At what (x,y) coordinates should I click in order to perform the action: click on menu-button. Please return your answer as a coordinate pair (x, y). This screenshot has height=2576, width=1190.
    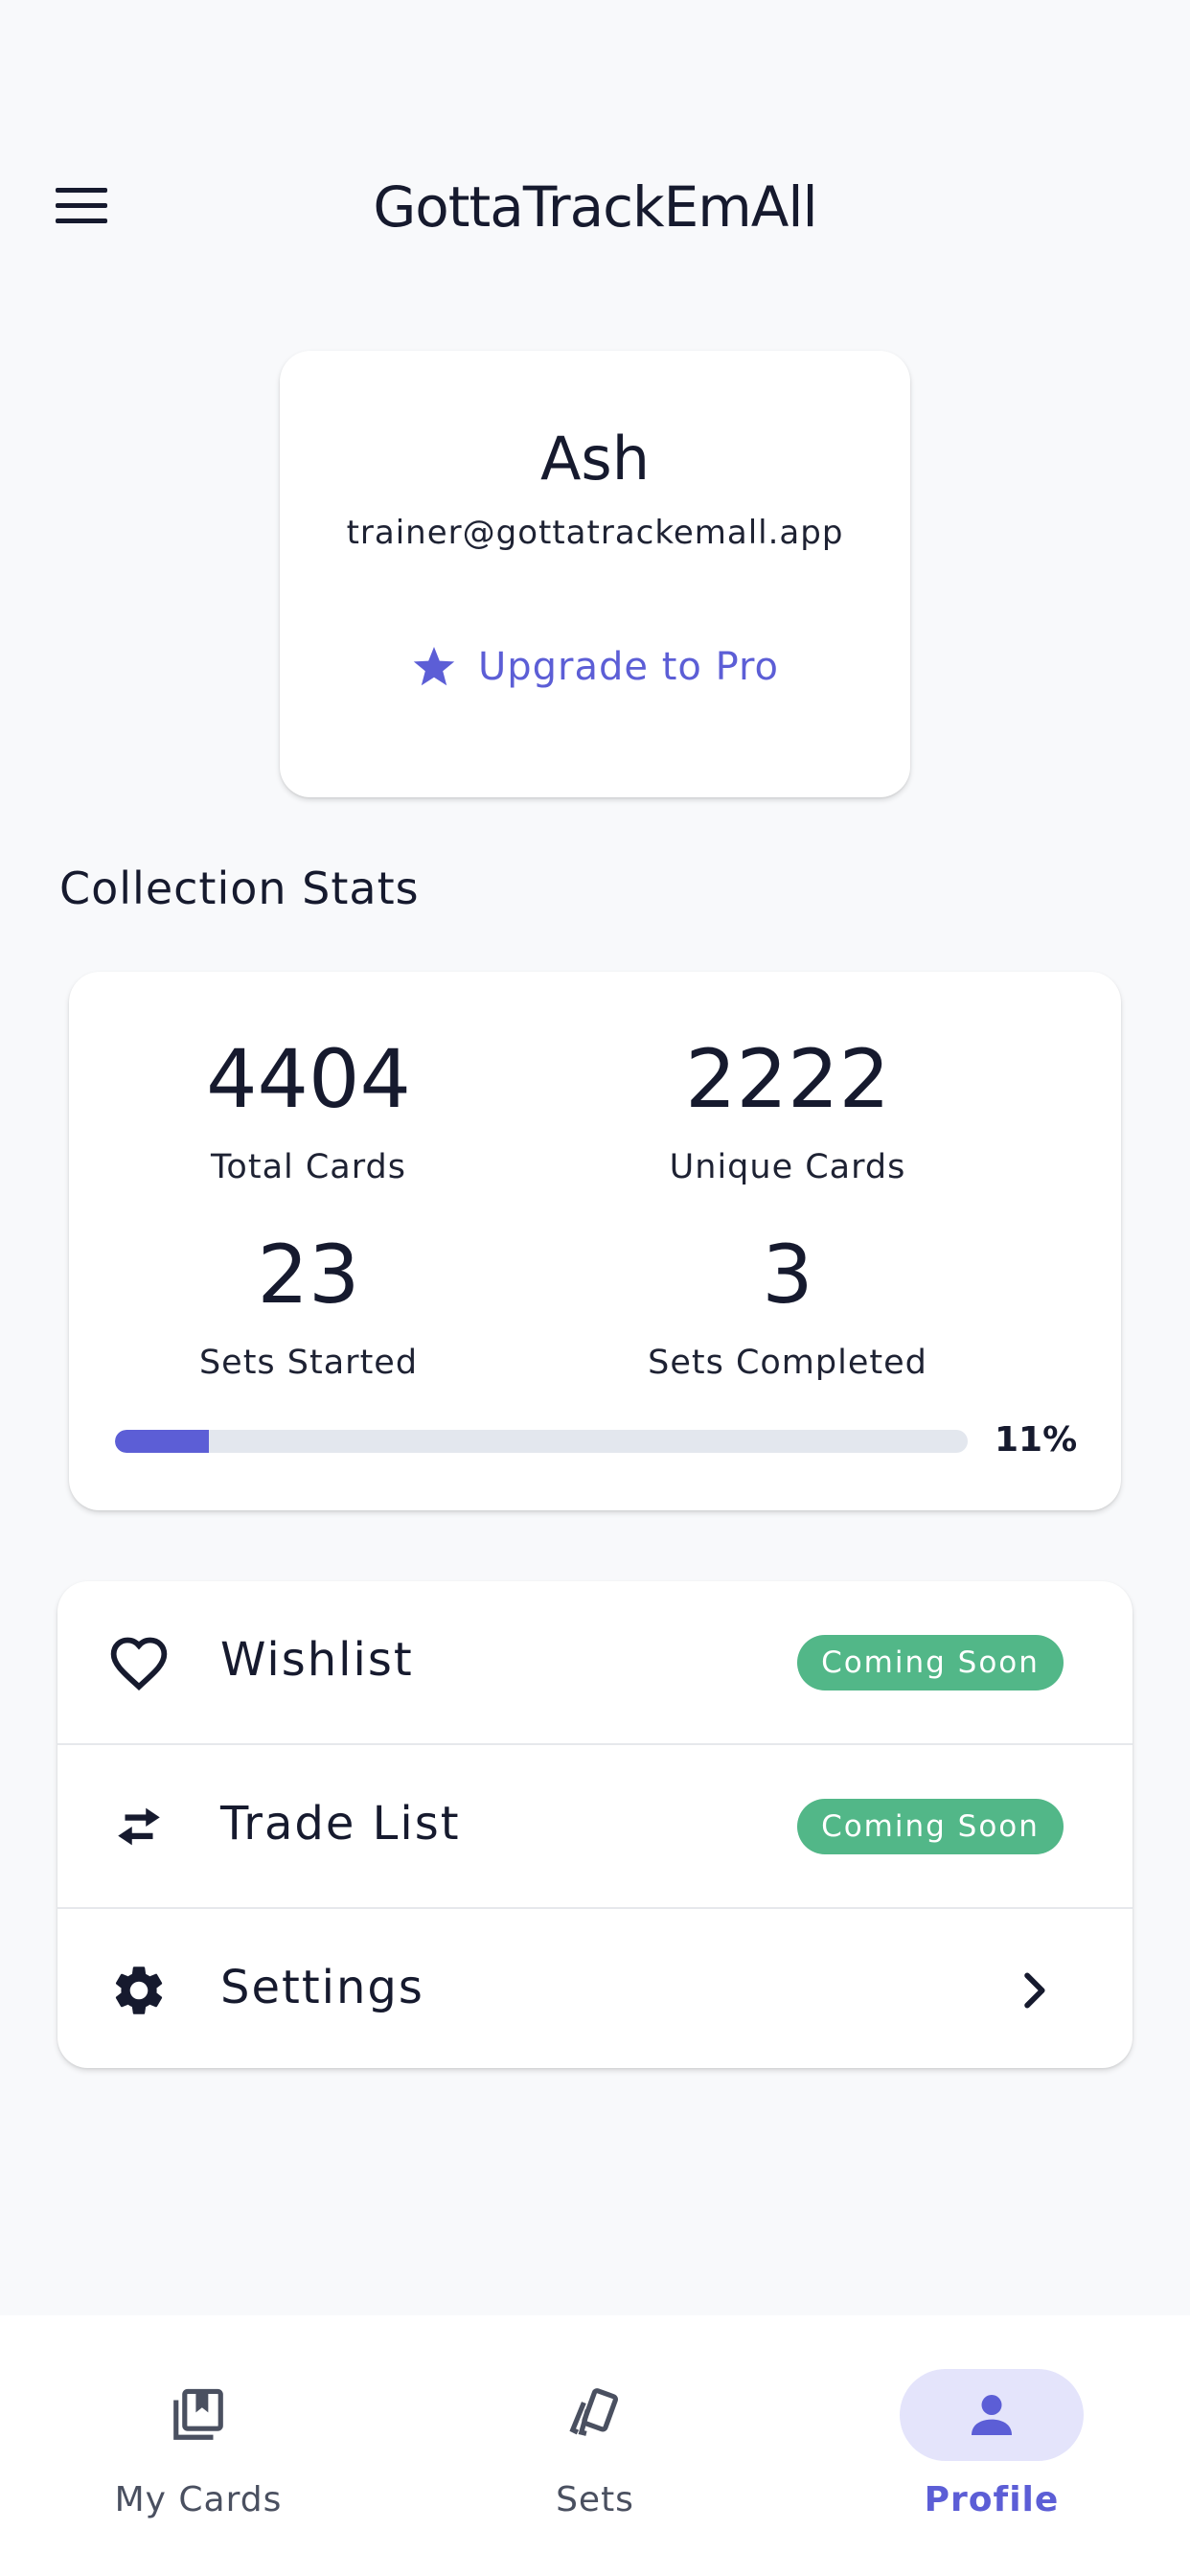
    Looking at the image, I should click on (82, 206).